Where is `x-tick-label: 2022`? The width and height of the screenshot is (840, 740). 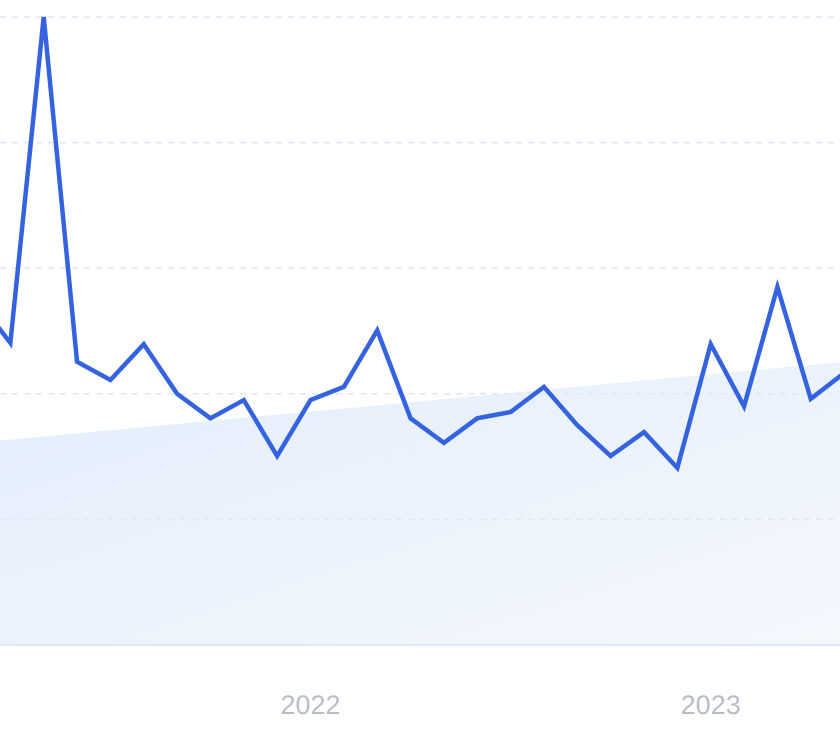 x-tick-label: 2022 is located at coordinates (310, 705).